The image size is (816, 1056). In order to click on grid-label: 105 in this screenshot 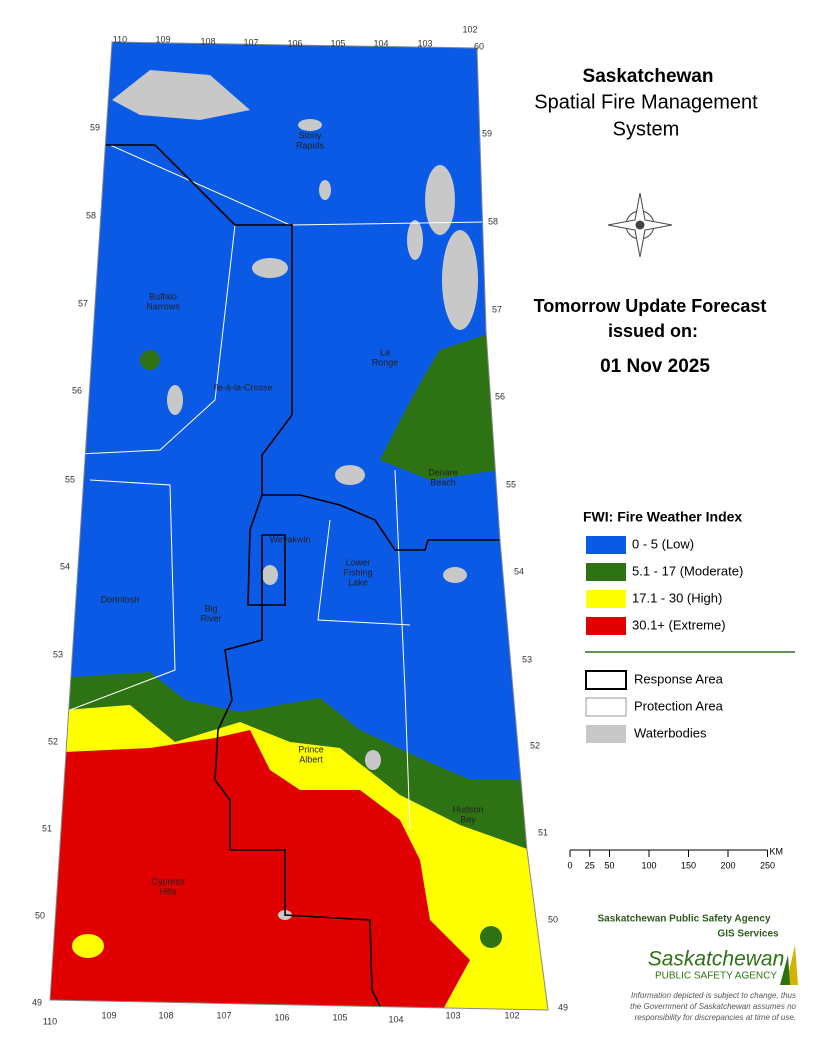, I will do `click(339, 1017)`.